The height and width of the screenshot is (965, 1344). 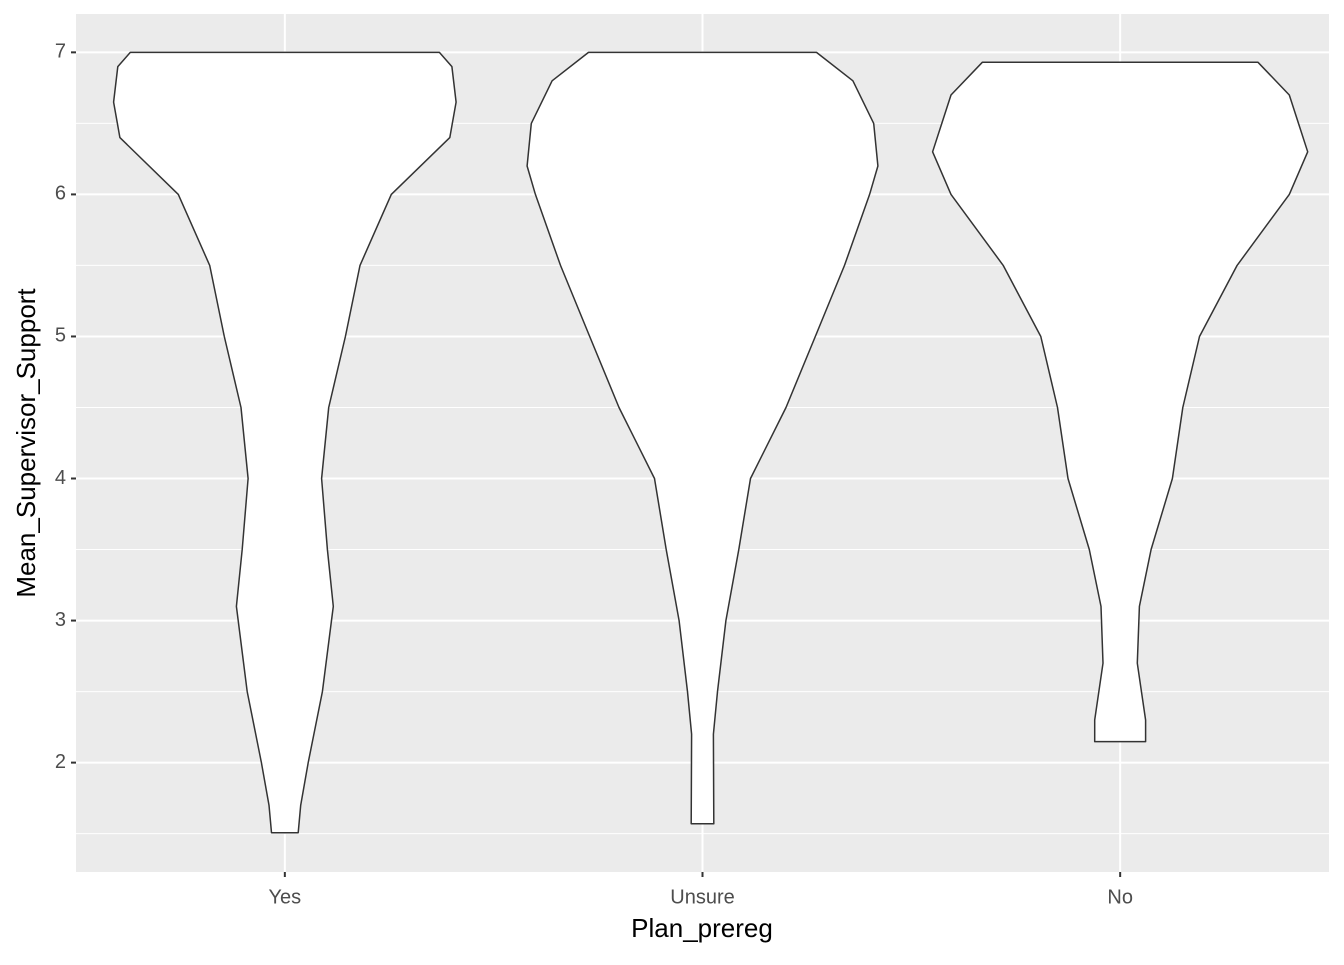 What do you see at coordinates (60, 762) in the screenshot?
I see `y-tick-label: 2` at bounding box center [60, 762].